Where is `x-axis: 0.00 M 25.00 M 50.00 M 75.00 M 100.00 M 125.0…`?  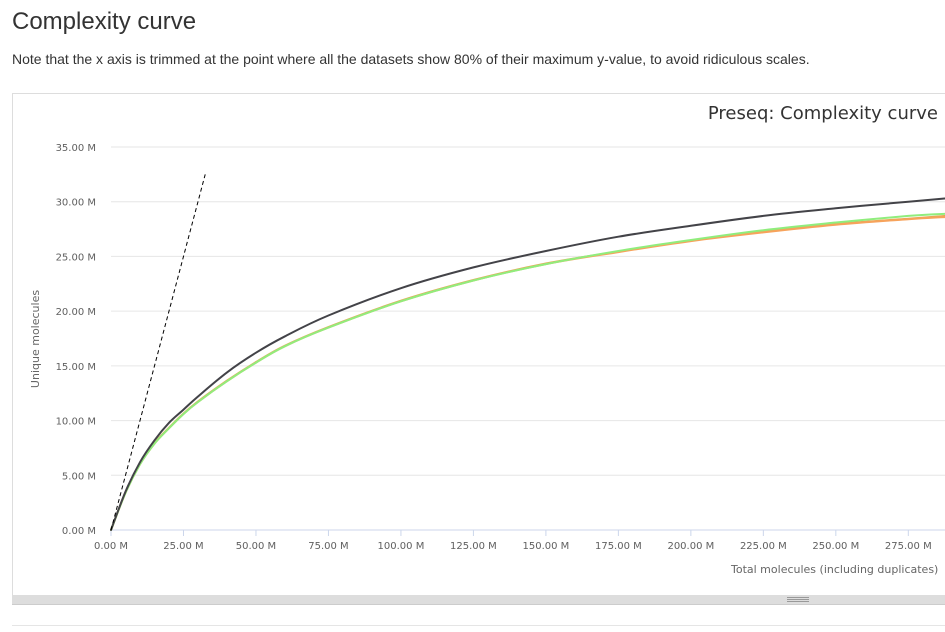
x-axis: 0.00 M 25.00 M 50.00 M 75.00 M 100.00 M 125.0… is located at coordinates (519, 540).